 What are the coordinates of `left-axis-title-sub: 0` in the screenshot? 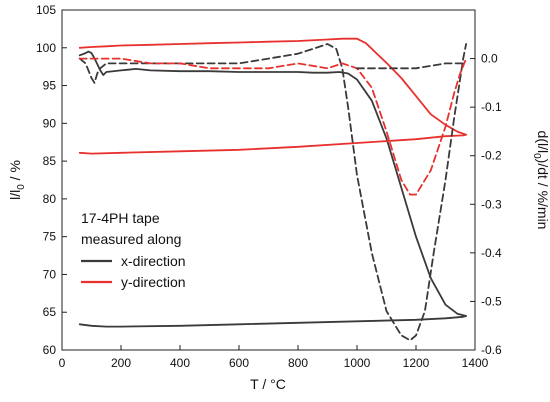 It's located at (21, 187).